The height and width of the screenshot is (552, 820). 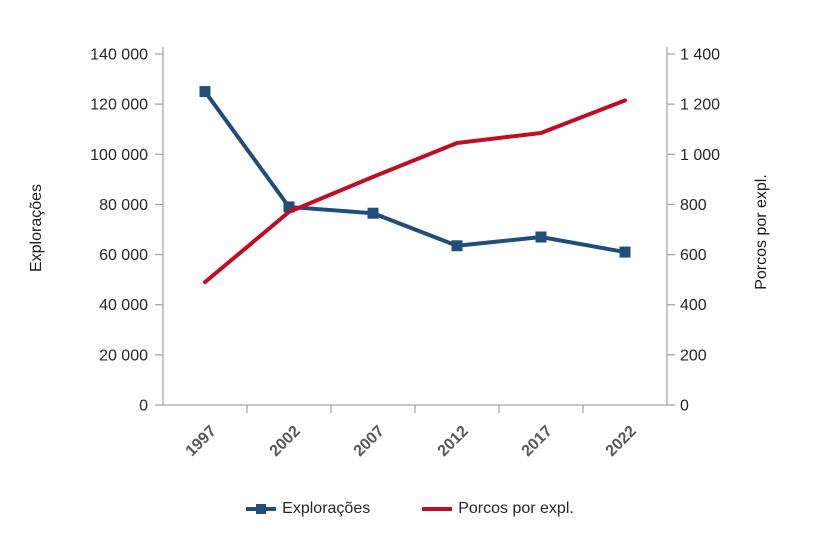 I want to click on legend-item-porcos: Porcos por expl., so click(x=498, y=509).